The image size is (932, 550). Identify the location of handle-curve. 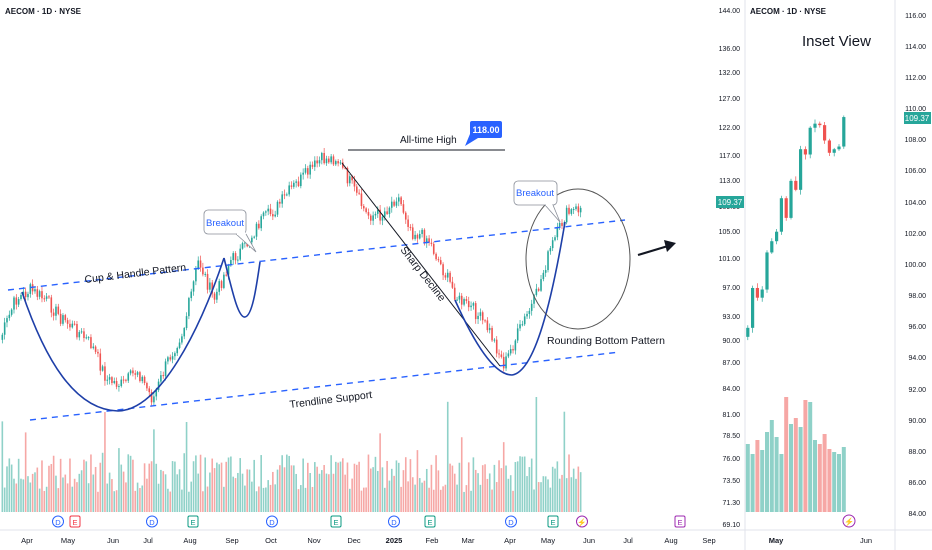
(242, 287).